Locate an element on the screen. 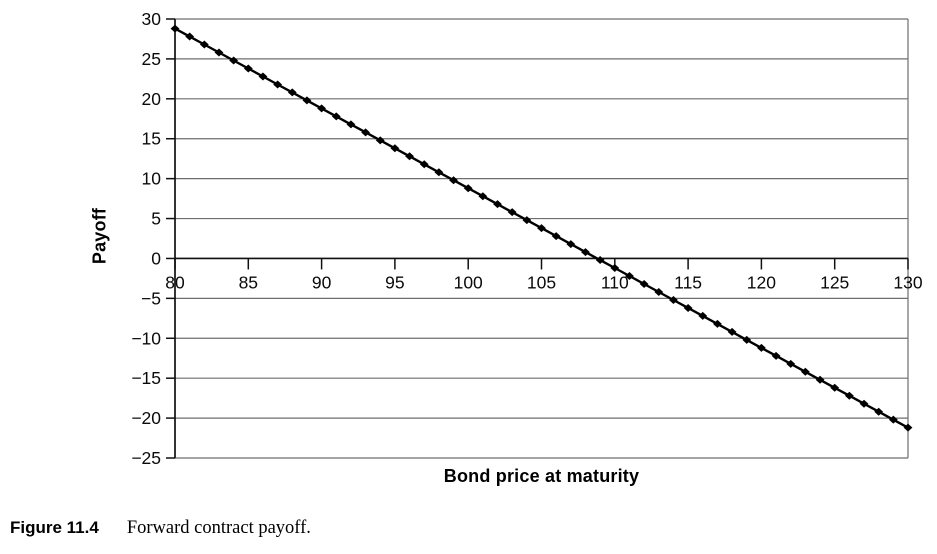 The height and width of the screenshot is (554, 937). x-tick-label: 115 is located at coordinates (688, 282).